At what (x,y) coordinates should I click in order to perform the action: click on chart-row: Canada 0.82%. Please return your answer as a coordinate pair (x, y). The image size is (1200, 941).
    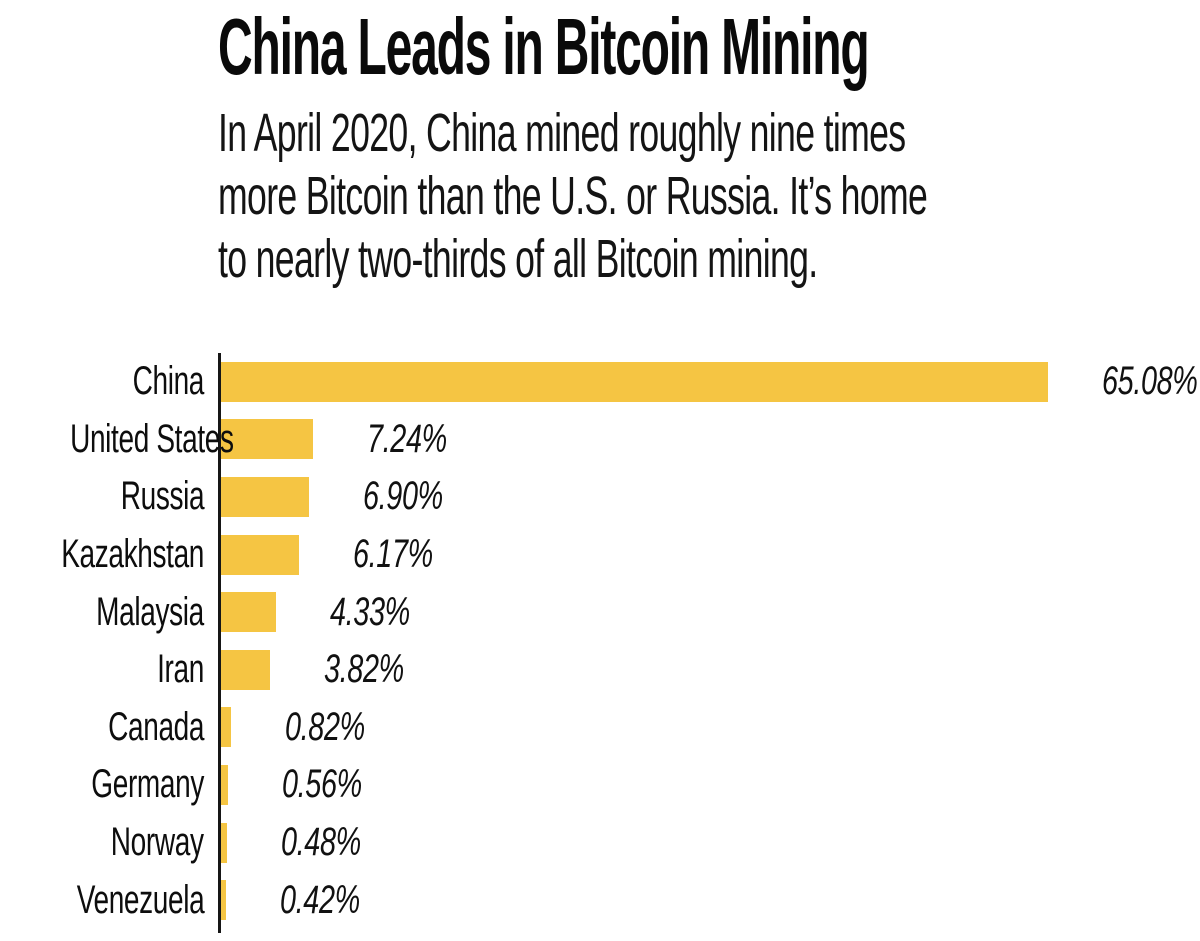
    Looking at the image, I should click on (600, 728).